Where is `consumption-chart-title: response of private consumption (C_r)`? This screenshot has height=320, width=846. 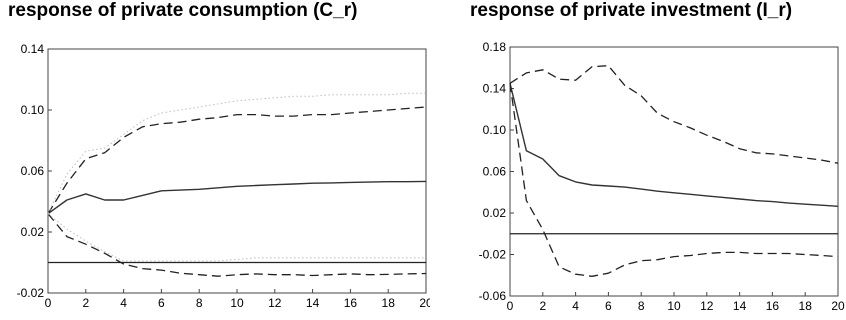 consumption-chart-title: response of private consumption (C_r) is located at coordinates (183, 10).